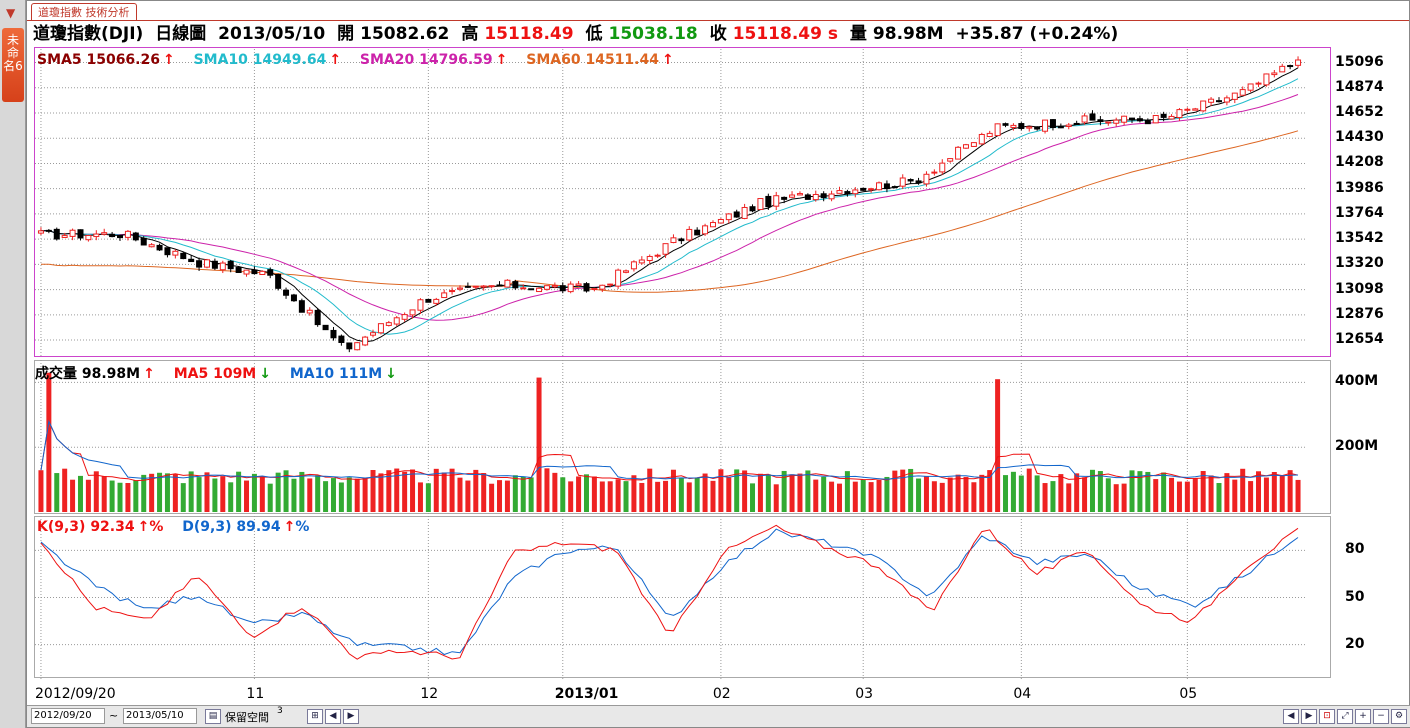  I want to click on start-date-input: 2012/09/20, so click(68, 716).